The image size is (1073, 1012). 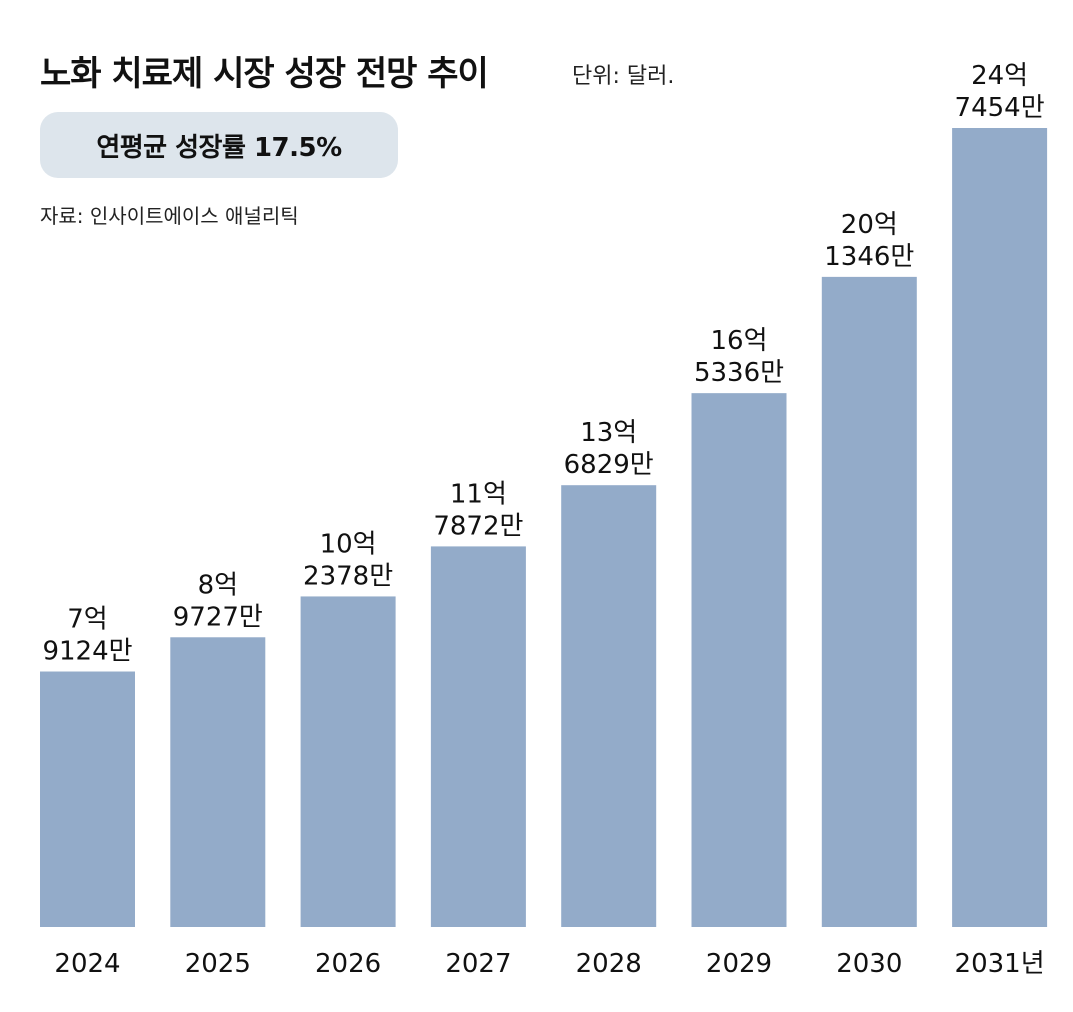 I want to click on value-label-top: 13억, so click(x=608, y=433).